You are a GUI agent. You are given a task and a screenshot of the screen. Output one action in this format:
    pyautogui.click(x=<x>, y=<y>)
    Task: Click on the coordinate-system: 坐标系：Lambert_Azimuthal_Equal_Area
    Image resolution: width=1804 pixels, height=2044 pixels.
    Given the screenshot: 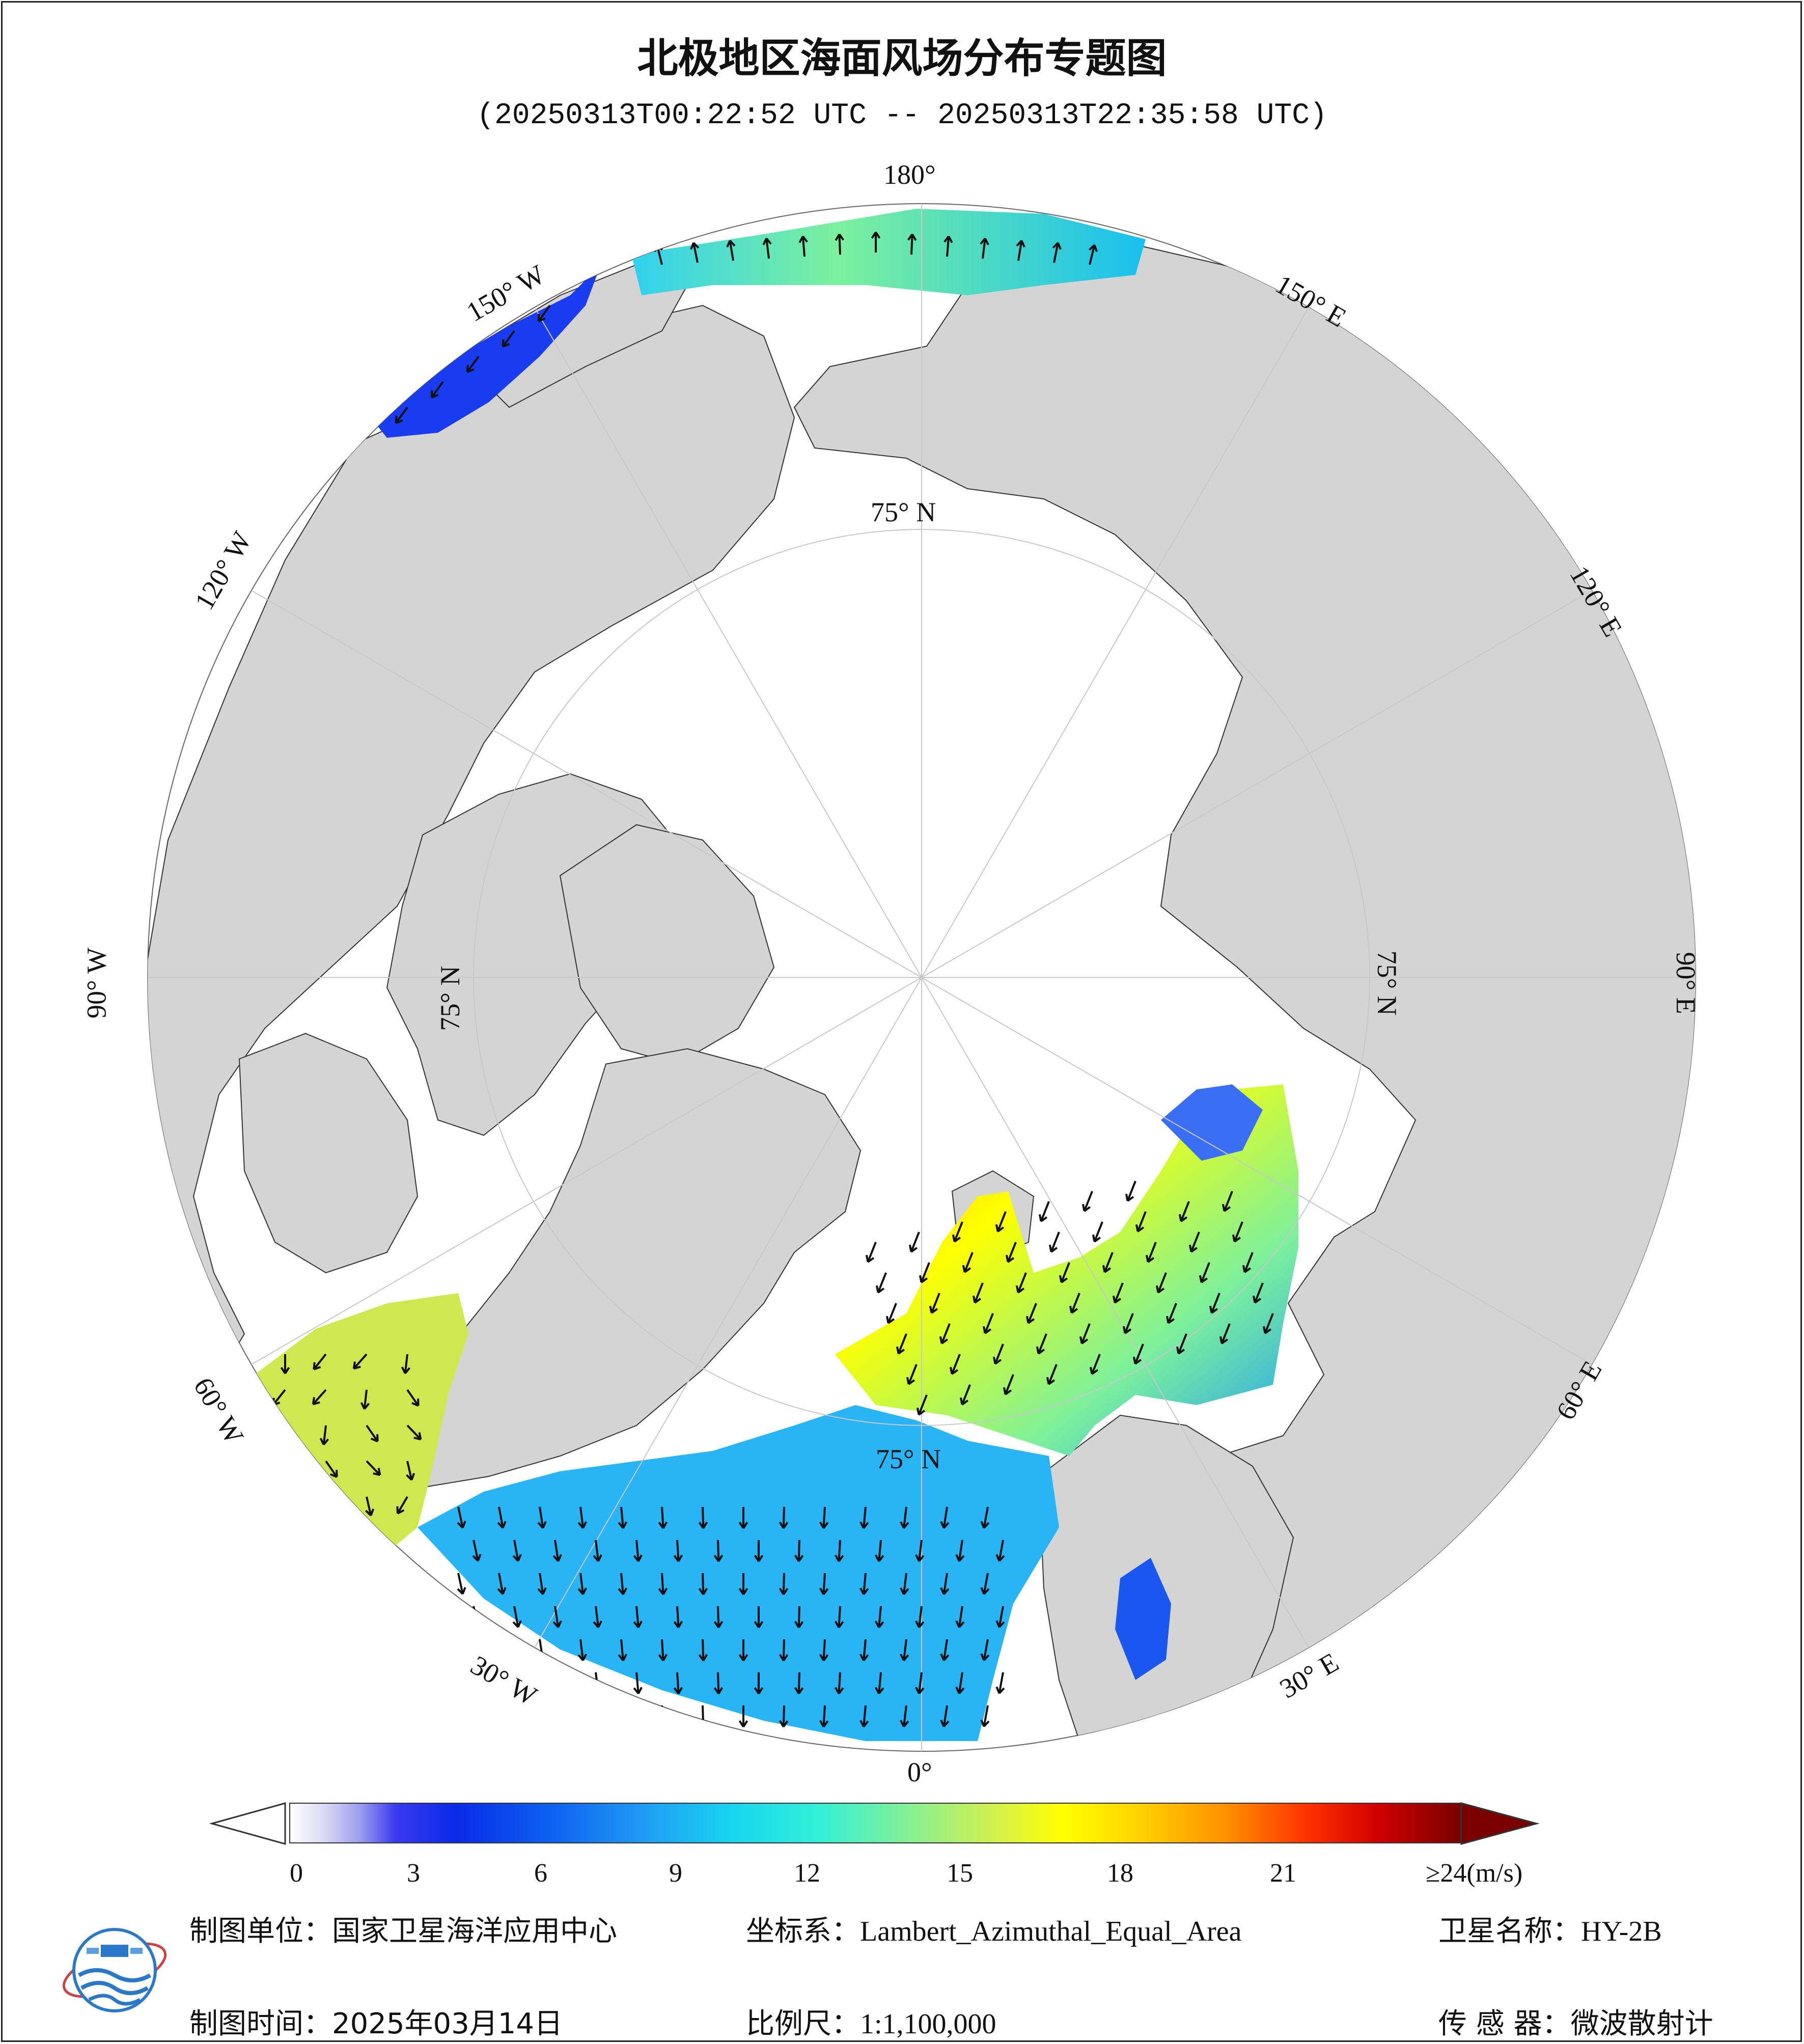 What is the action you would take?
    pyautogui.click(x=994, y=1928)
    